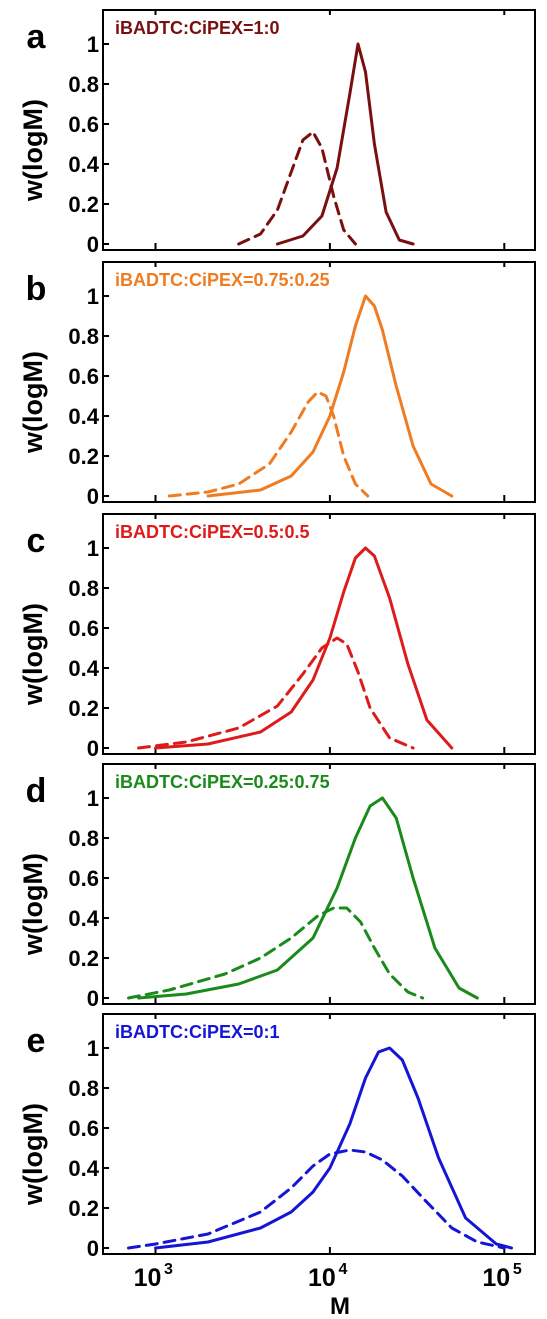 The width and height of the screenshot is (547, 1319). Describe the element at coordinates (36, 791) in the screenshot. I see `panel-letter: d` at that location.